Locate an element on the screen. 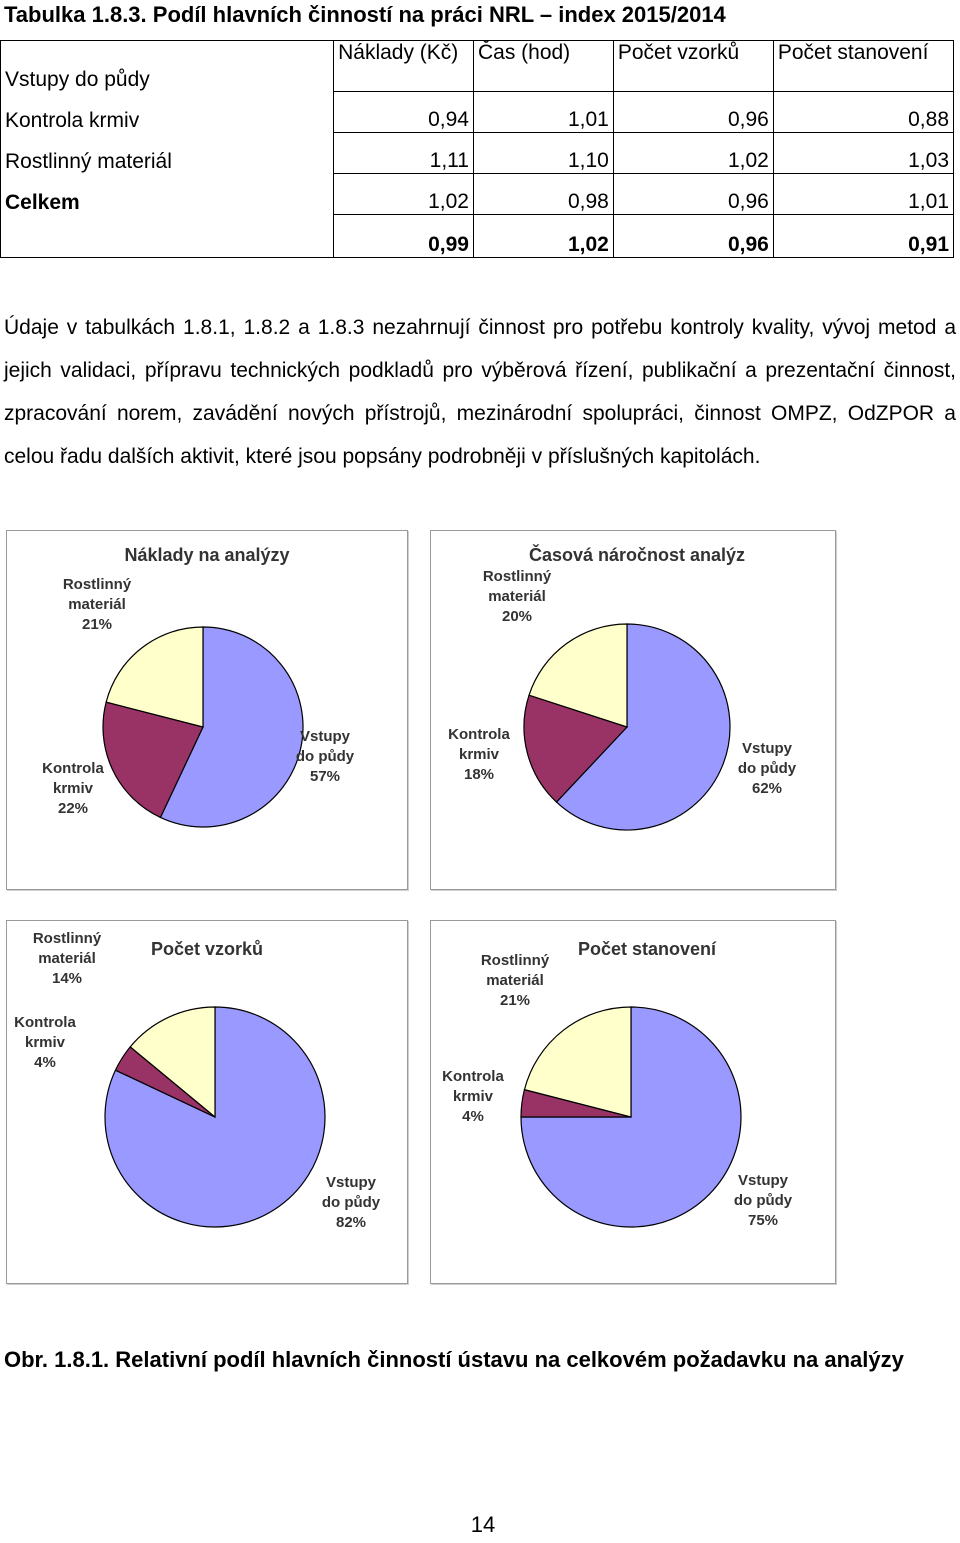 The image size is (960, 1543). table-row: Kontrola krmiv 1,11 1,10 1,02 1,03 is located at coordinates (477, 141).